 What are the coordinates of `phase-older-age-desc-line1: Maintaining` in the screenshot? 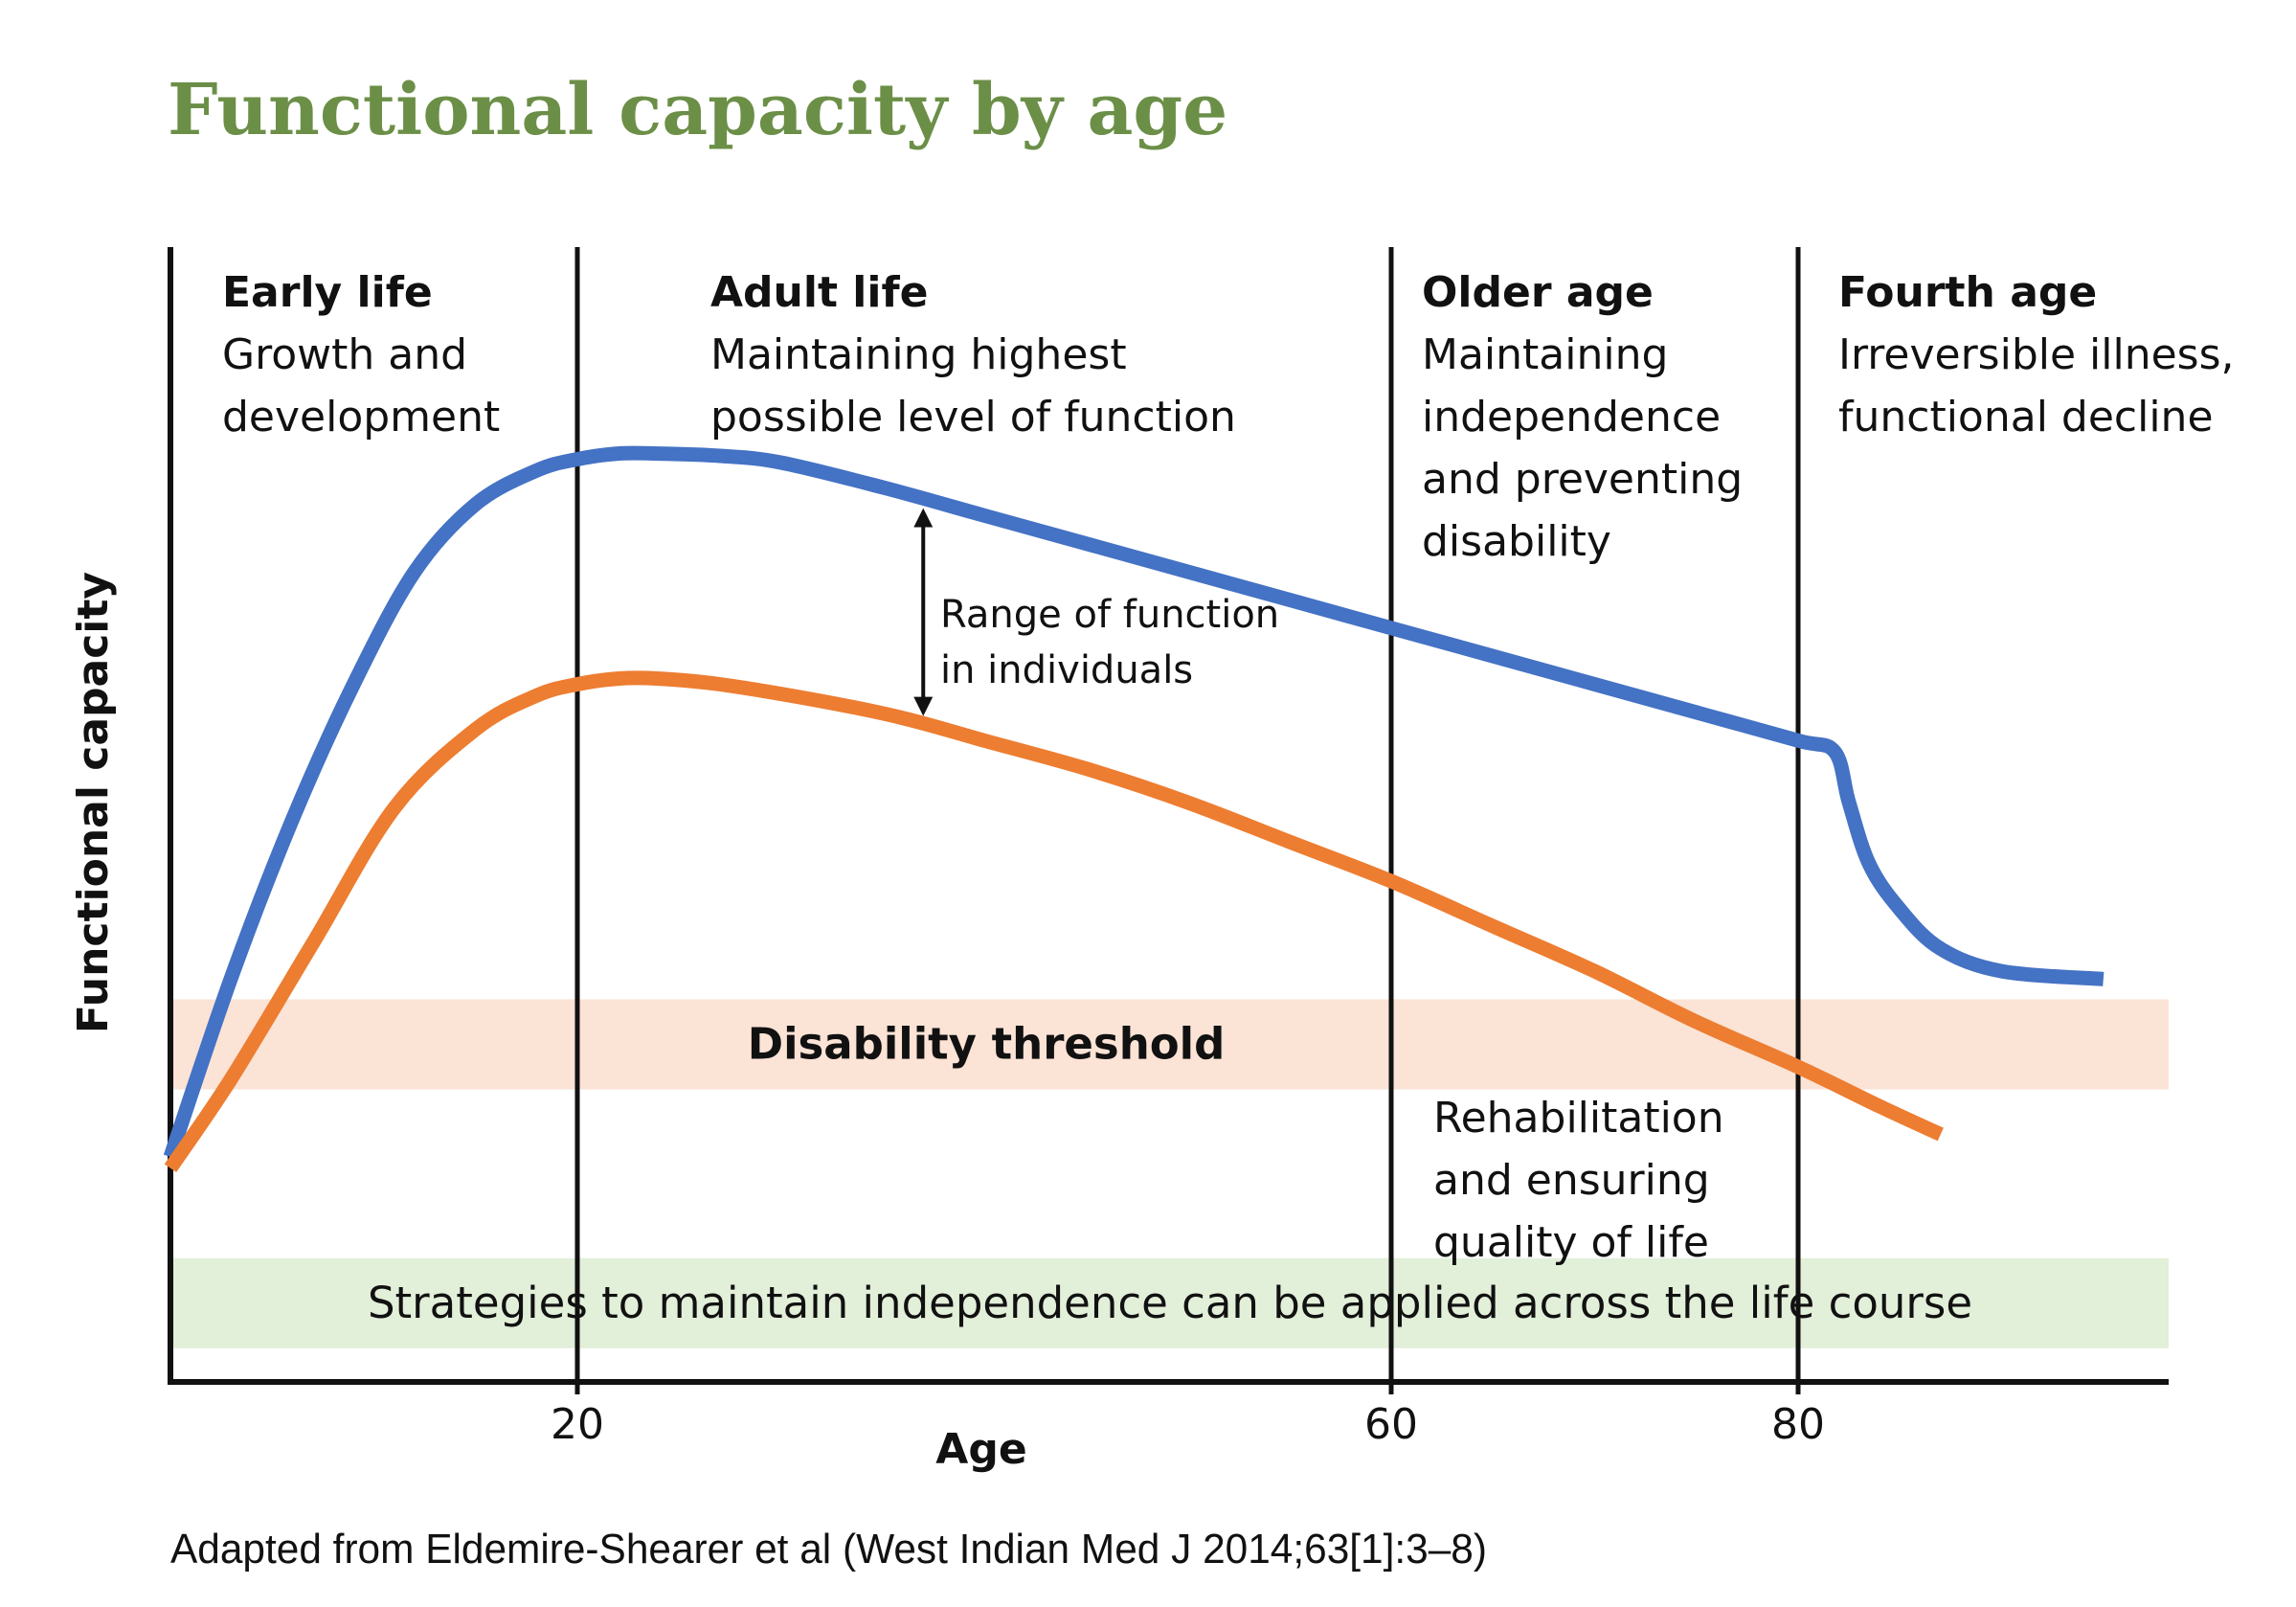 It's located at (1545, 354).